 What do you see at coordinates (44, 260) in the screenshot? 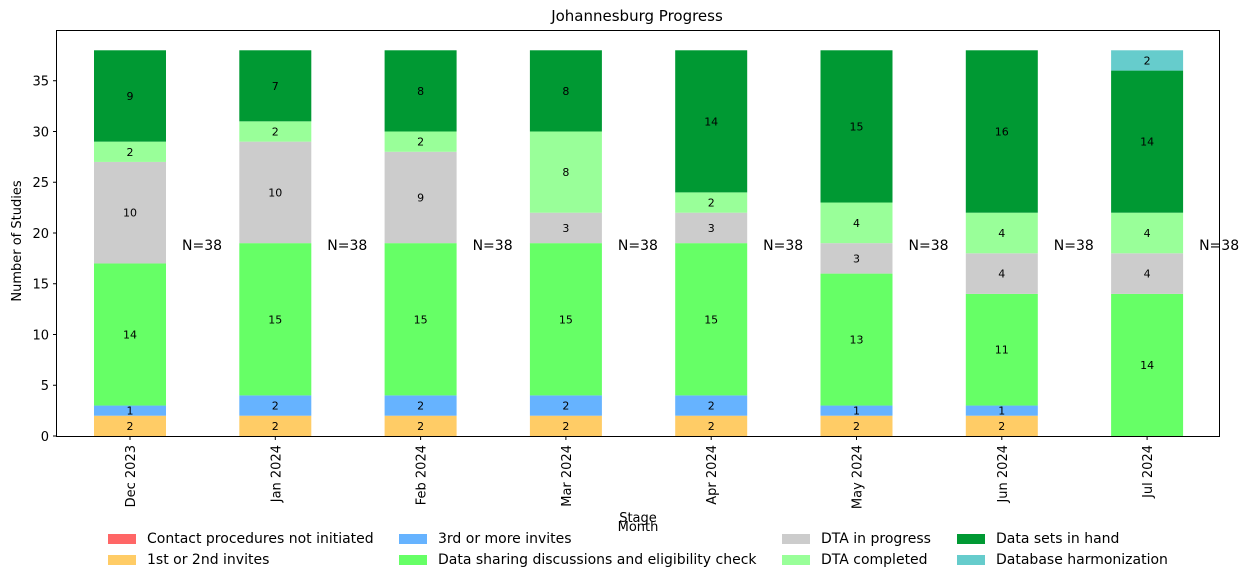
I see `y-axis: 0 5 10 15 20 25 30 35` at bounding box center [44, 260].